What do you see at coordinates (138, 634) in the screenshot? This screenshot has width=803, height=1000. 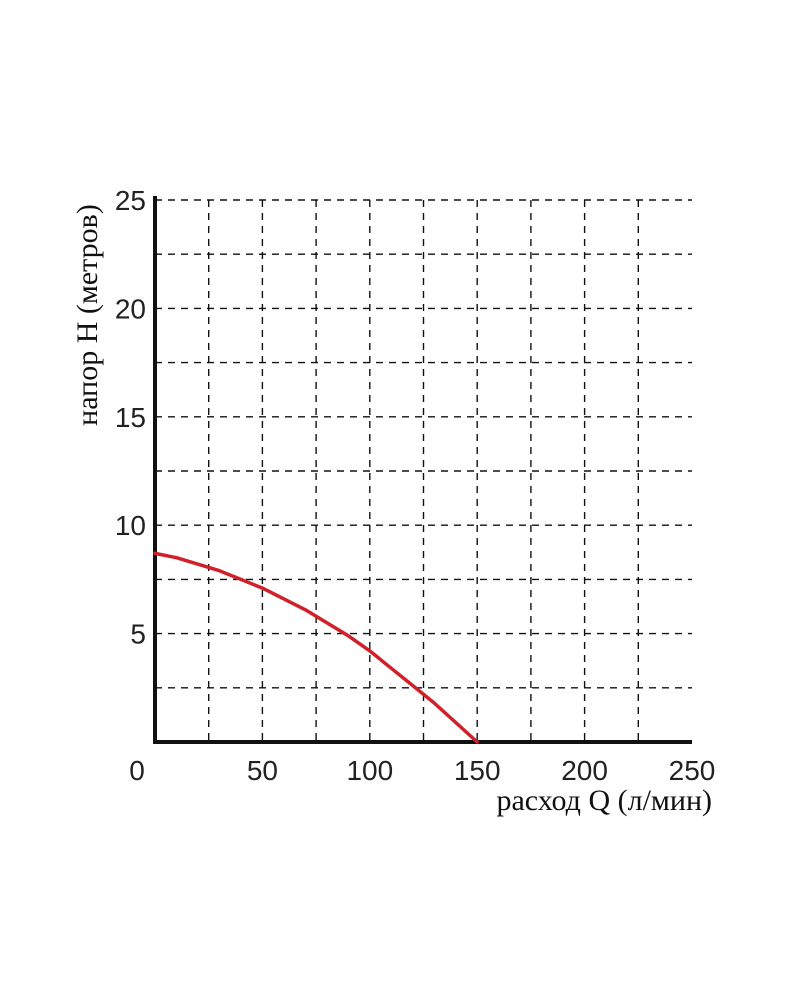 I see `y-tick-label: 5` at bounding box center [138, 634].